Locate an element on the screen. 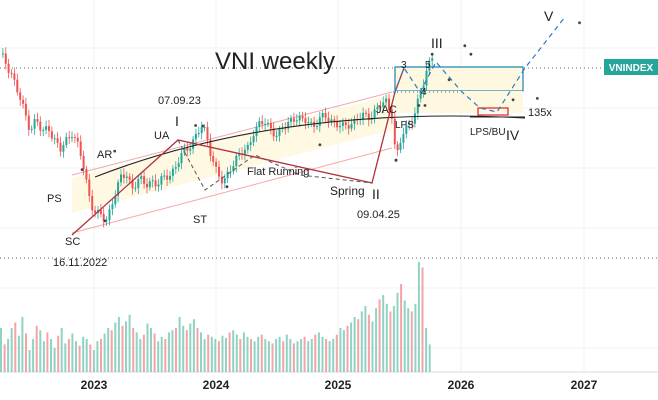  label-ar: AR is located at coordinates (104, 155).